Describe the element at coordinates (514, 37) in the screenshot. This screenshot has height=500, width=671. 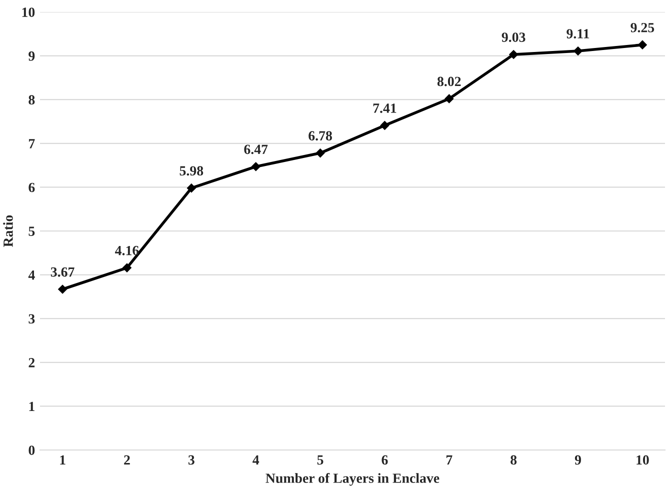
I see `data-label: 9.03` at that location.